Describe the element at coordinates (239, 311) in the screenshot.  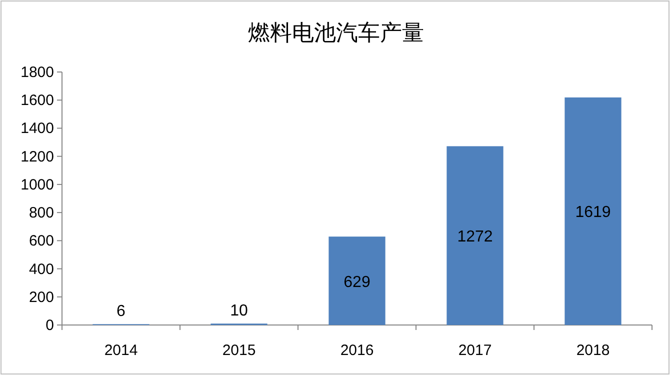
I see `data-label: 10` at that location.